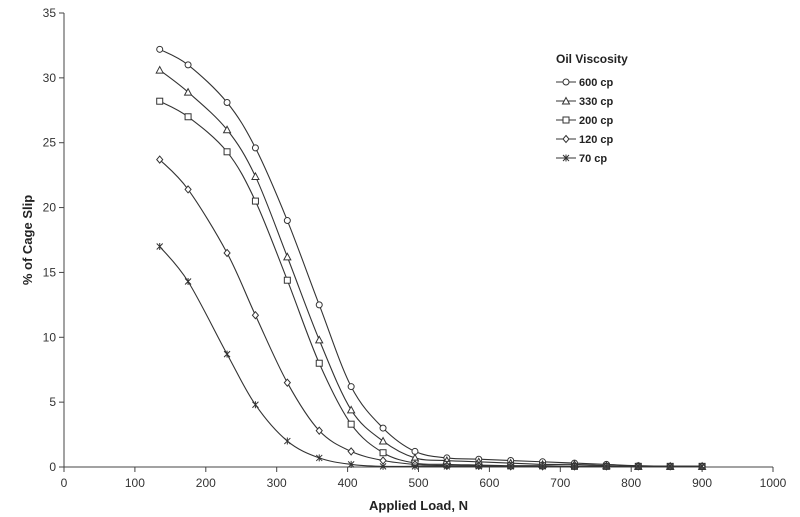  I want to click on y-tick-label: 0, so click(52, 467).